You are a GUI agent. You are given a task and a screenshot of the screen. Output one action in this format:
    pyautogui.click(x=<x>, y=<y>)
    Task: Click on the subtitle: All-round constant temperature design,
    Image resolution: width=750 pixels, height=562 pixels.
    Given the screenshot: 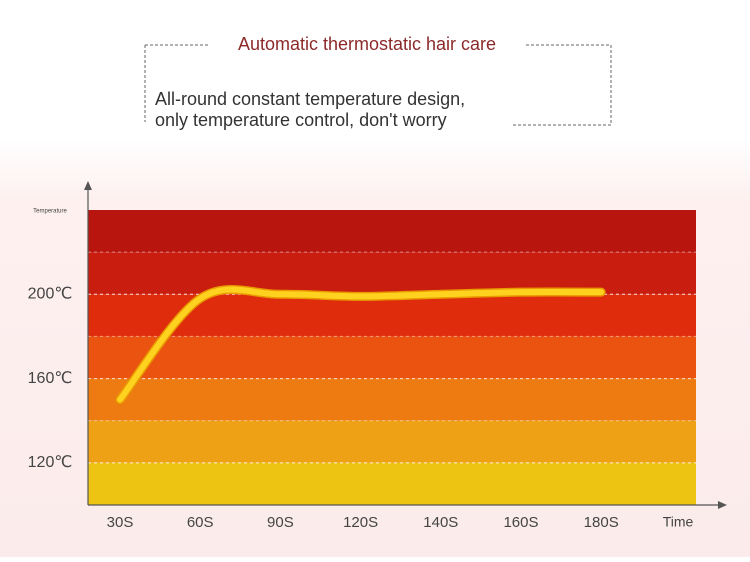 What is the action you would take?
    pyautogui.click(x=310, y=99)
    